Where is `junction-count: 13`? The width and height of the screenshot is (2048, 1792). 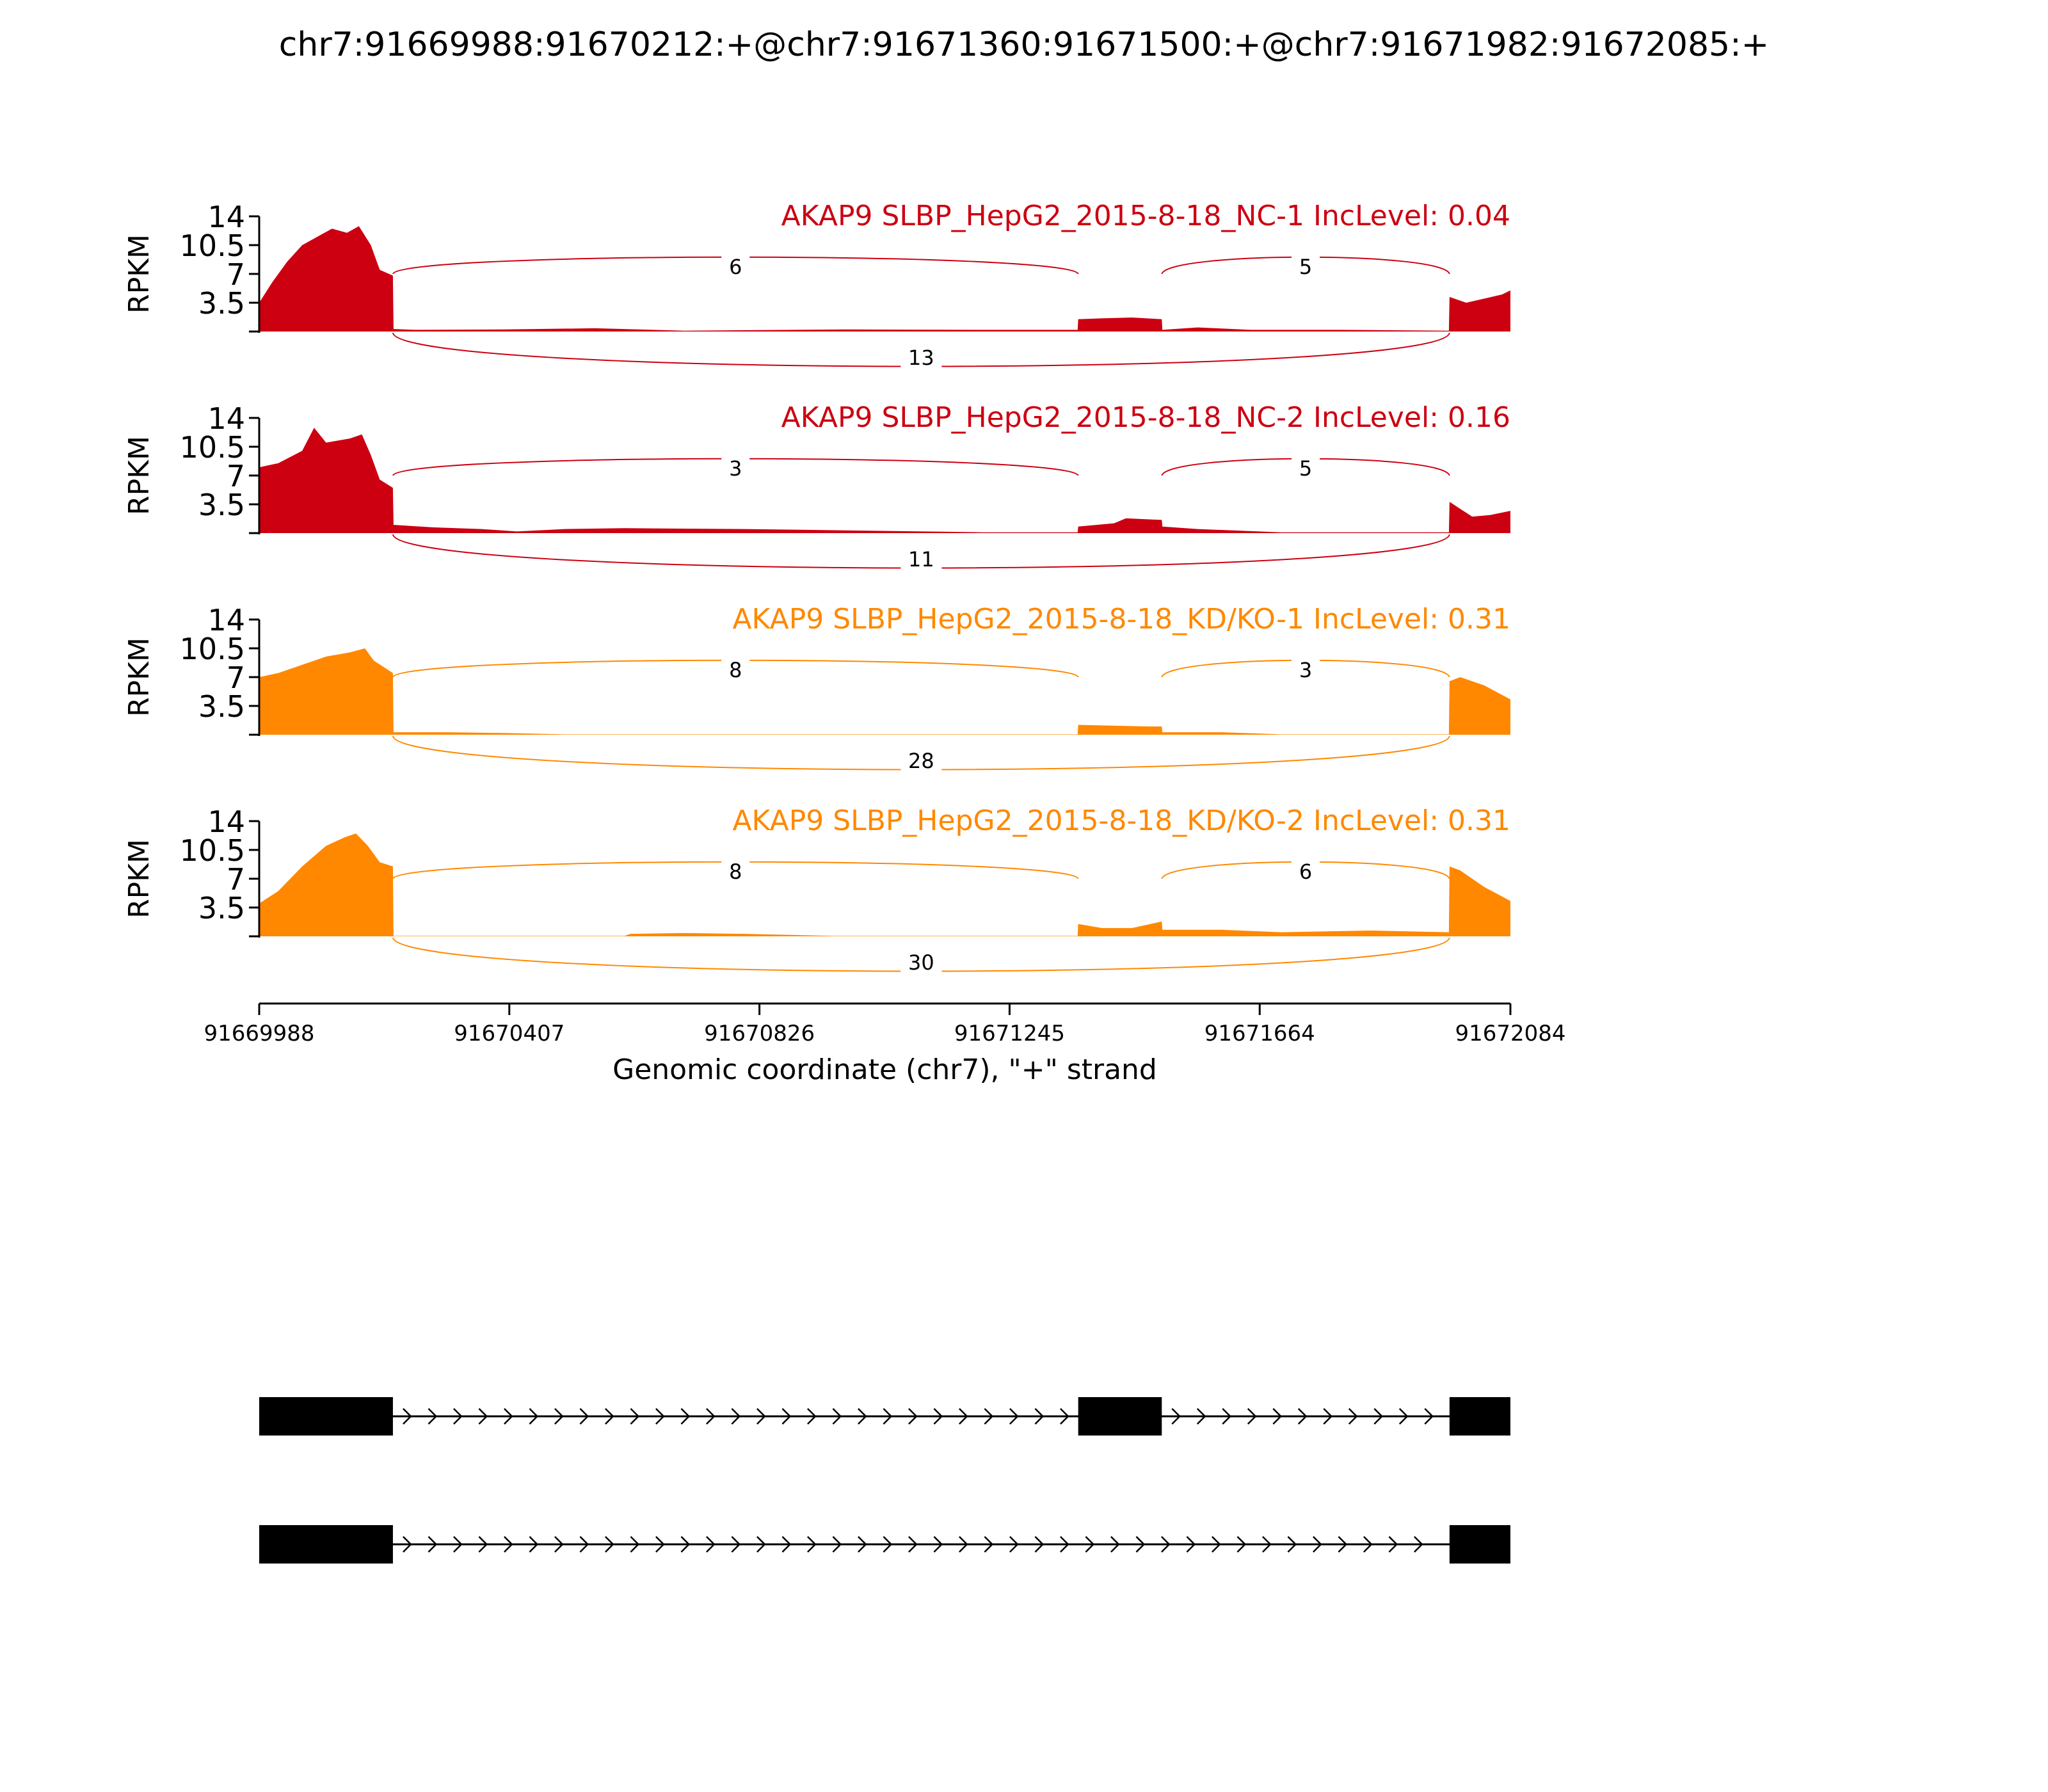 junction-count: 13 is located at coordinates (921, 358).